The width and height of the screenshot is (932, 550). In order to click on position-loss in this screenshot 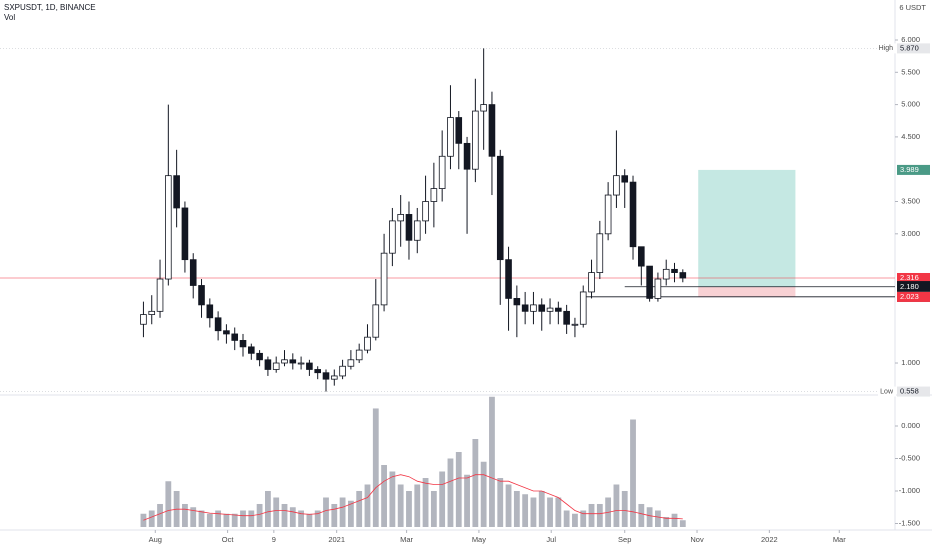, I will do `click(747, 291)`.